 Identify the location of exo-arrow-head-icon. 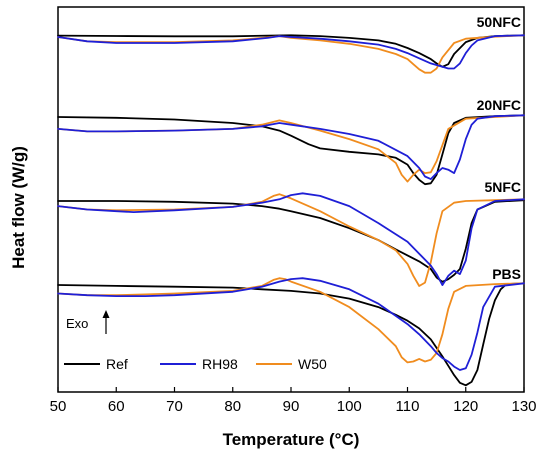
(106, 314).